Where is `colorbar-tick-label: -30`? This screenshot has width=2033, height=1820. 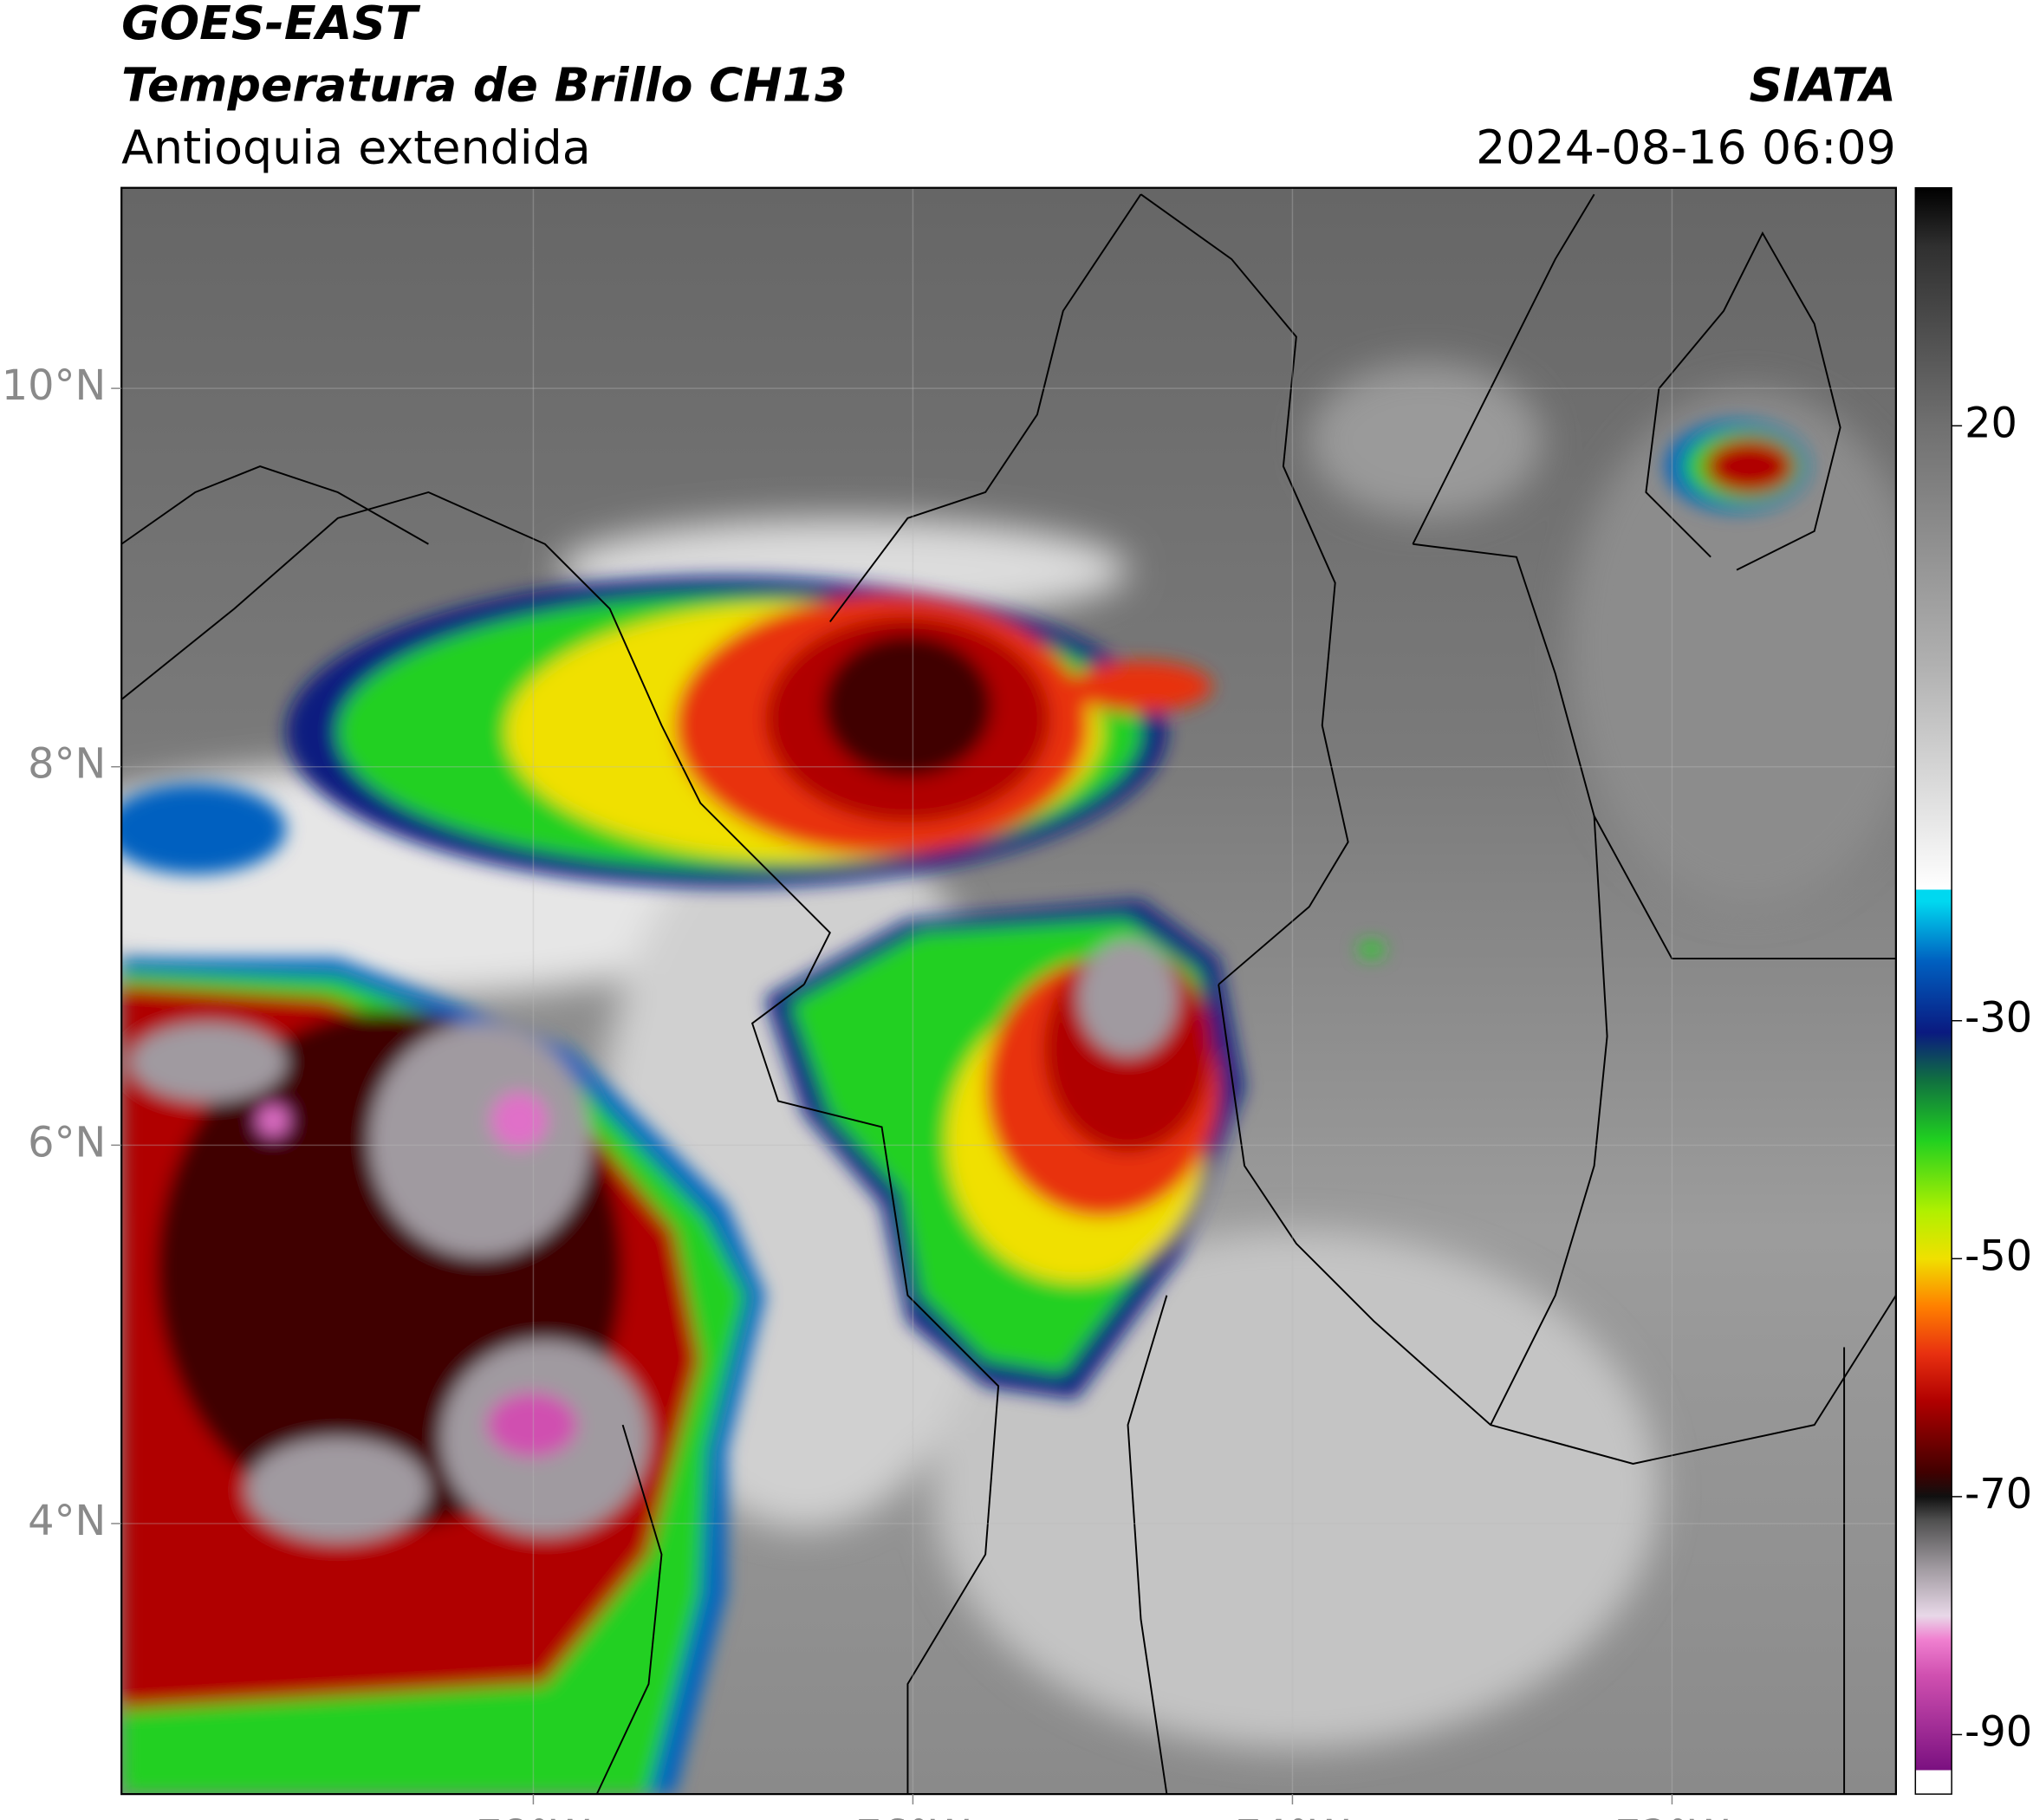 colorbar-tick-label: -30 is located at coordinates (1998, 1019).